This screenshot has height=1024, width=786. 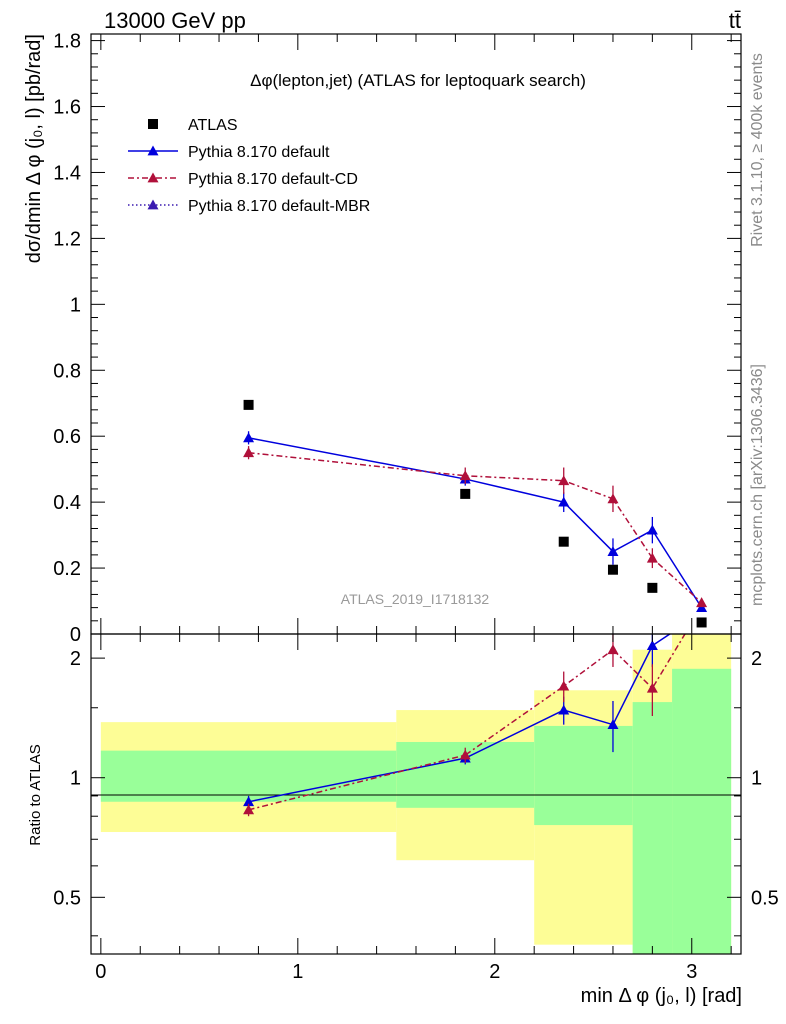 I want to click on legend-label-3: Pythia 8.170 default-MBR, so click(x=279, y=206).